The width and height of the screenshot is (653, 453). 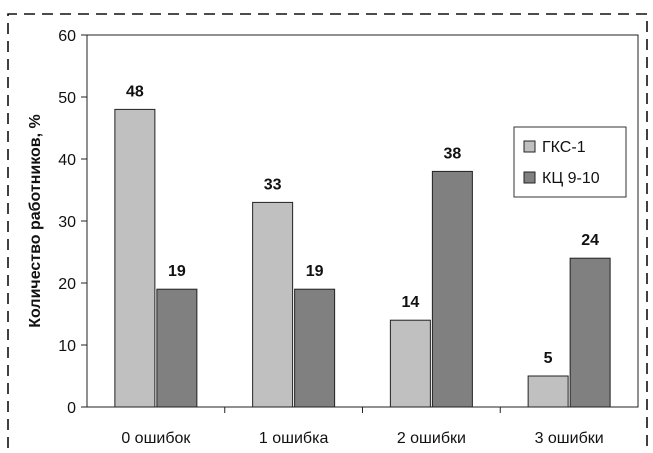 What do you see at coordinates (569, 438) in the screenshot?
I see `x-tick-label: 3 ошибки` at bounding box center [569, 438].